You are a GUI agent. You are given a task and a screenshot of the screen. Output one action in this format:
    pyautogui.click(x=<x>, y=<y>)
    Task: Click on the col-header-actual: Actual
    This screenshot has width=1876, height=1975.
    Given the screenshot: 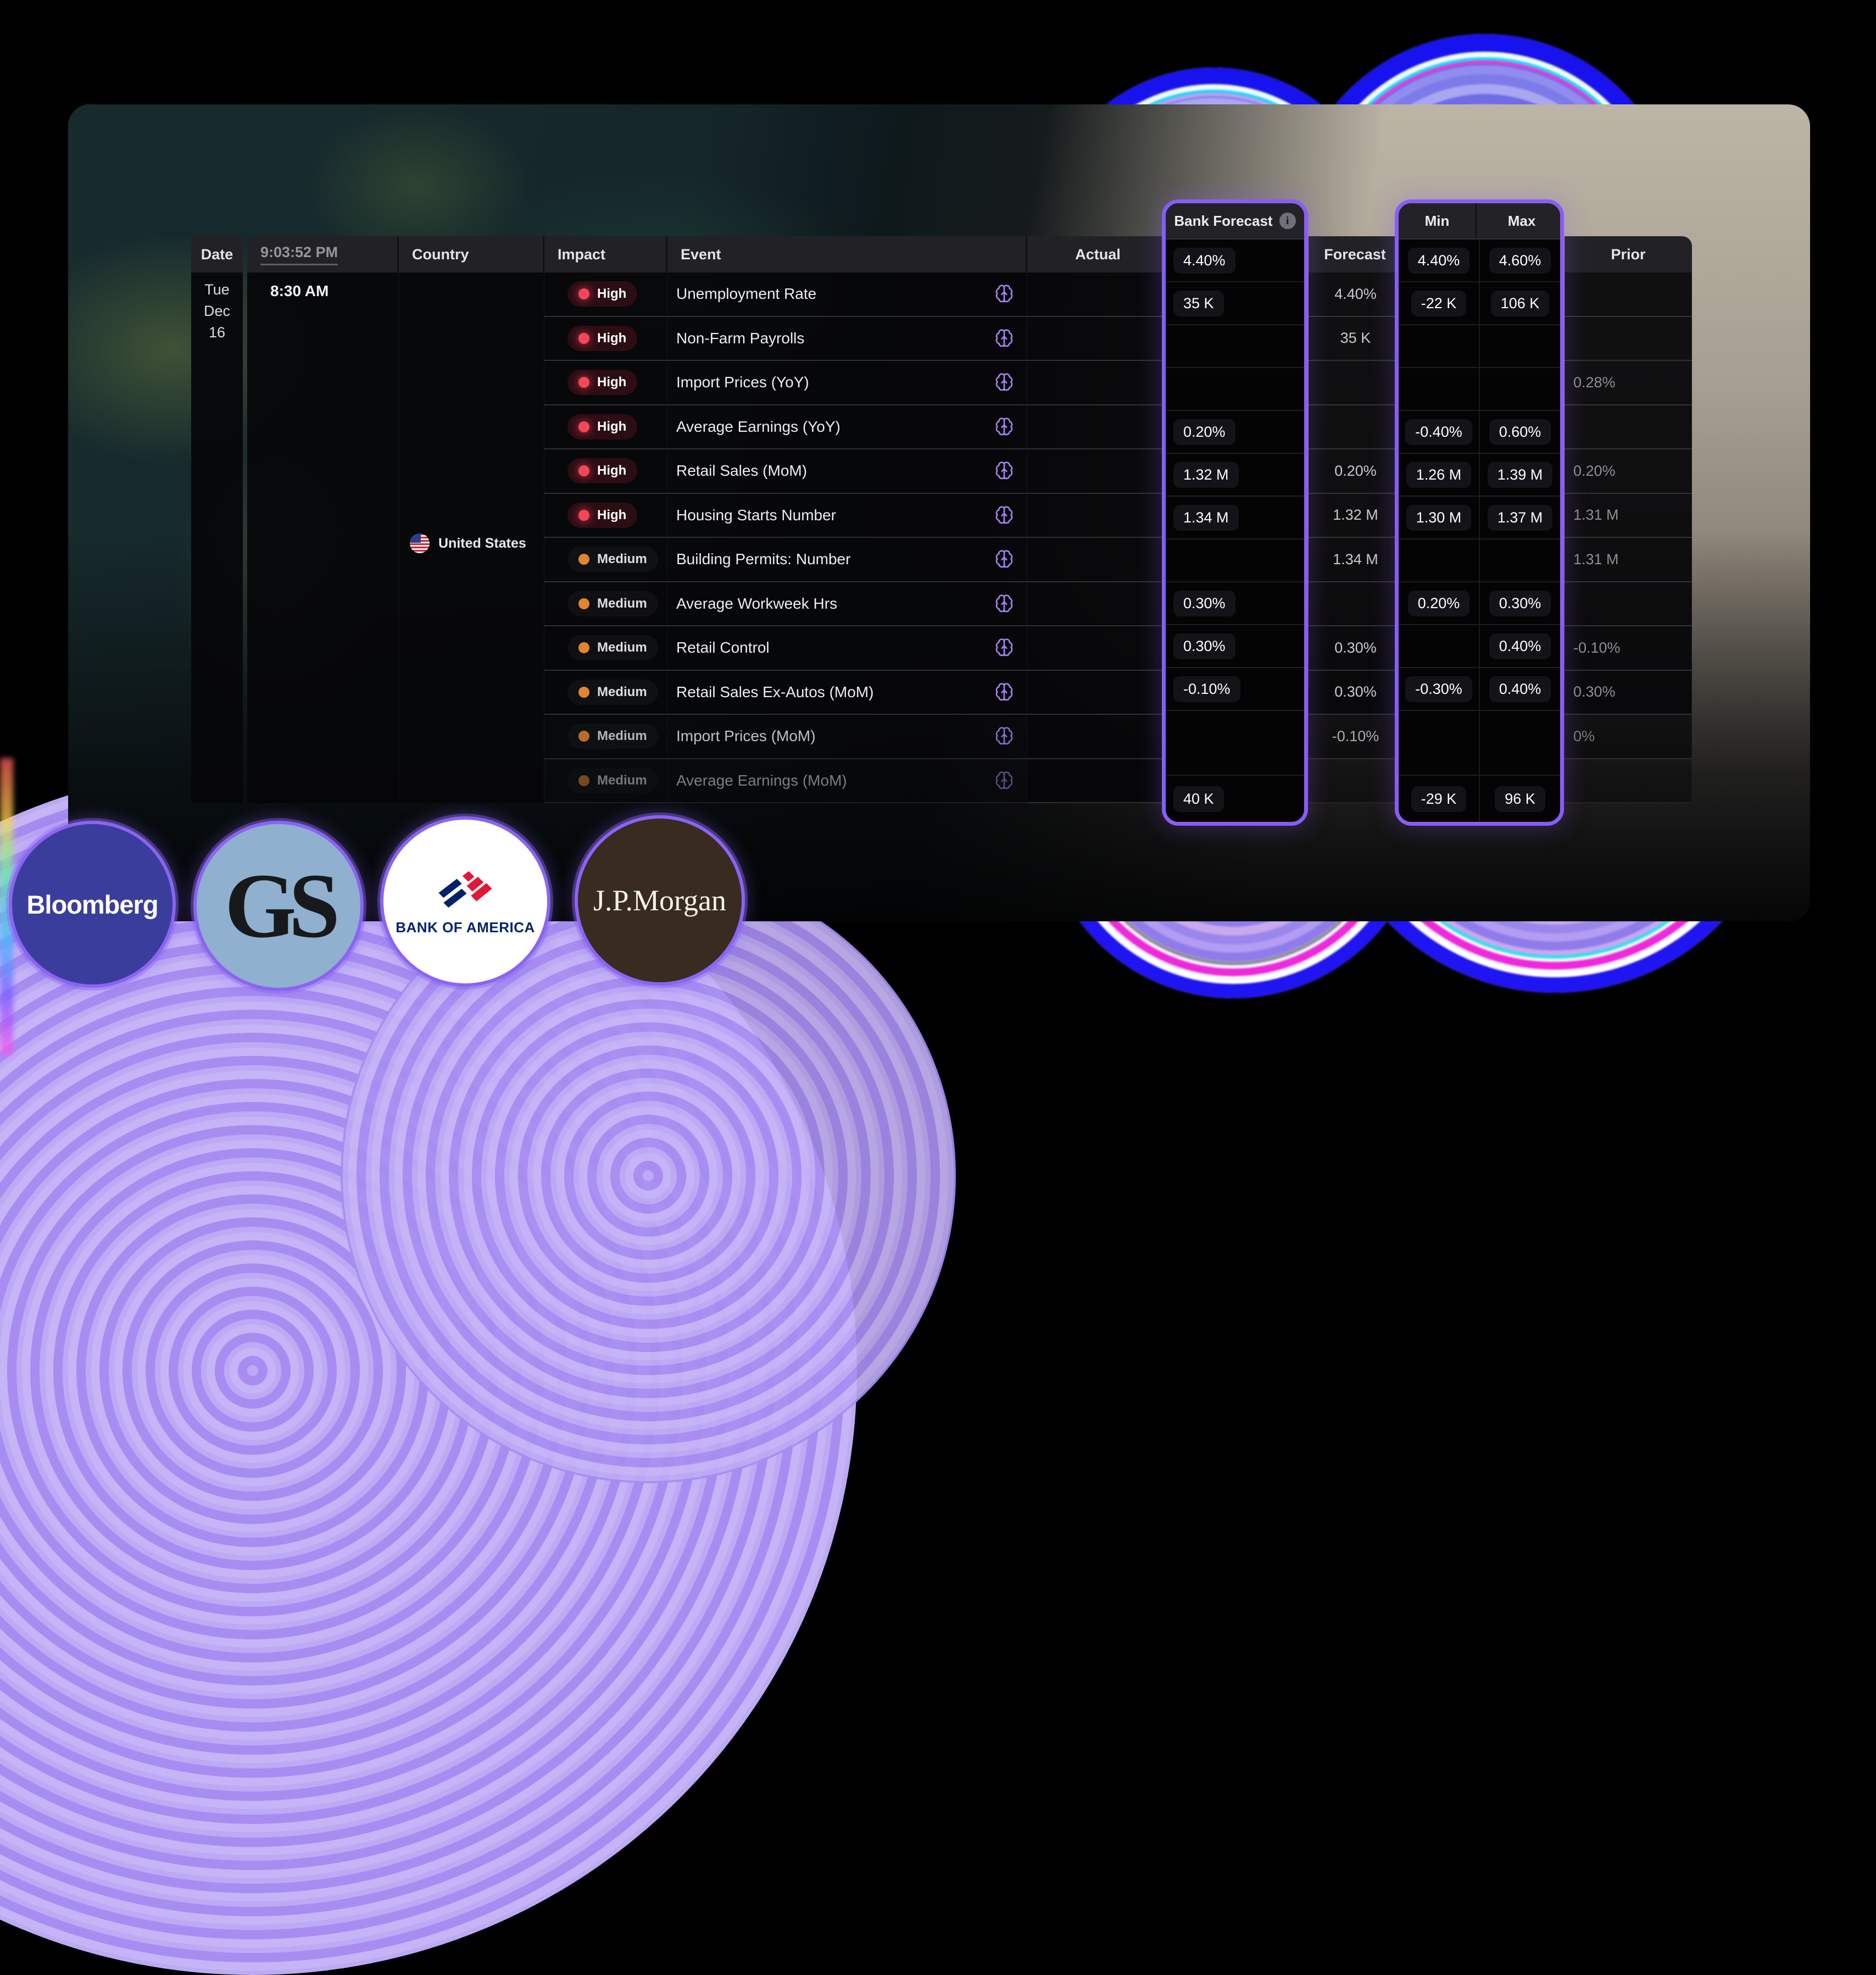 What is the action you would take?
    pyautogui.click(x=1098, y=254)
    